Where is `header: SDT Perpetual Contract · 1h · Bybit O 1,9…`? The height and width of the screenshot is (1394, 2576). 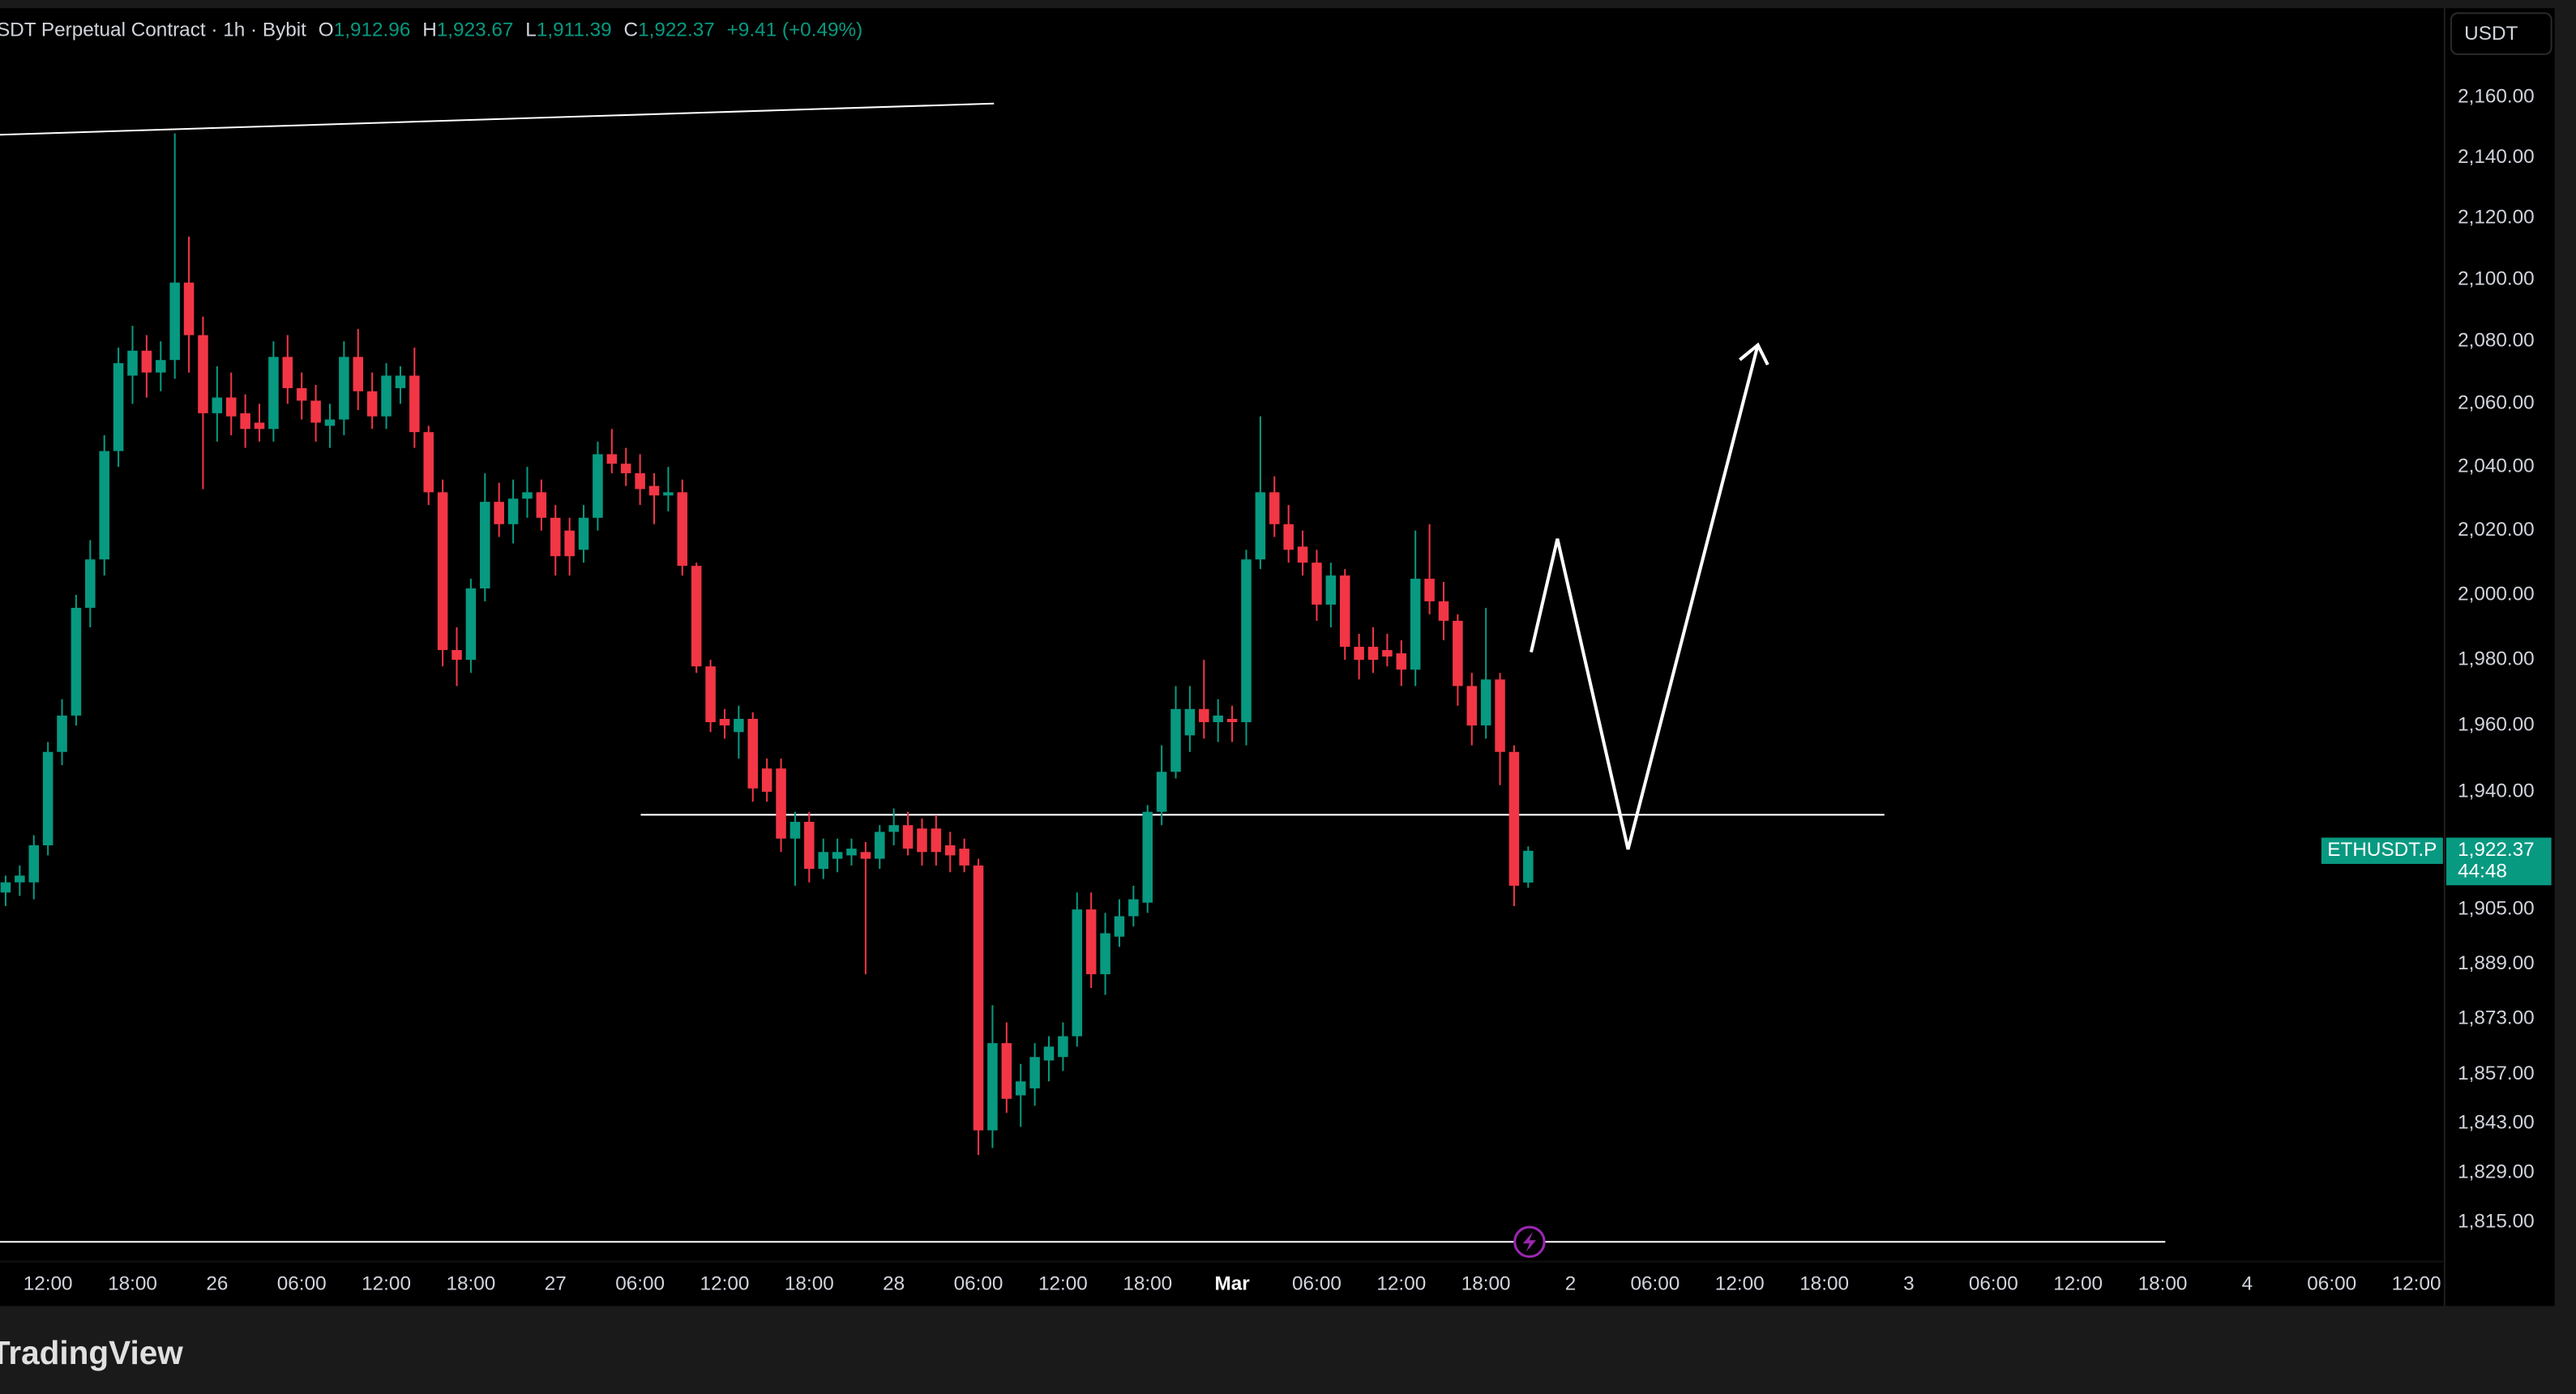
header: SDT Perpetual Contract · 1h · Bybit O 1,9… is located at coordinates (431, 30).